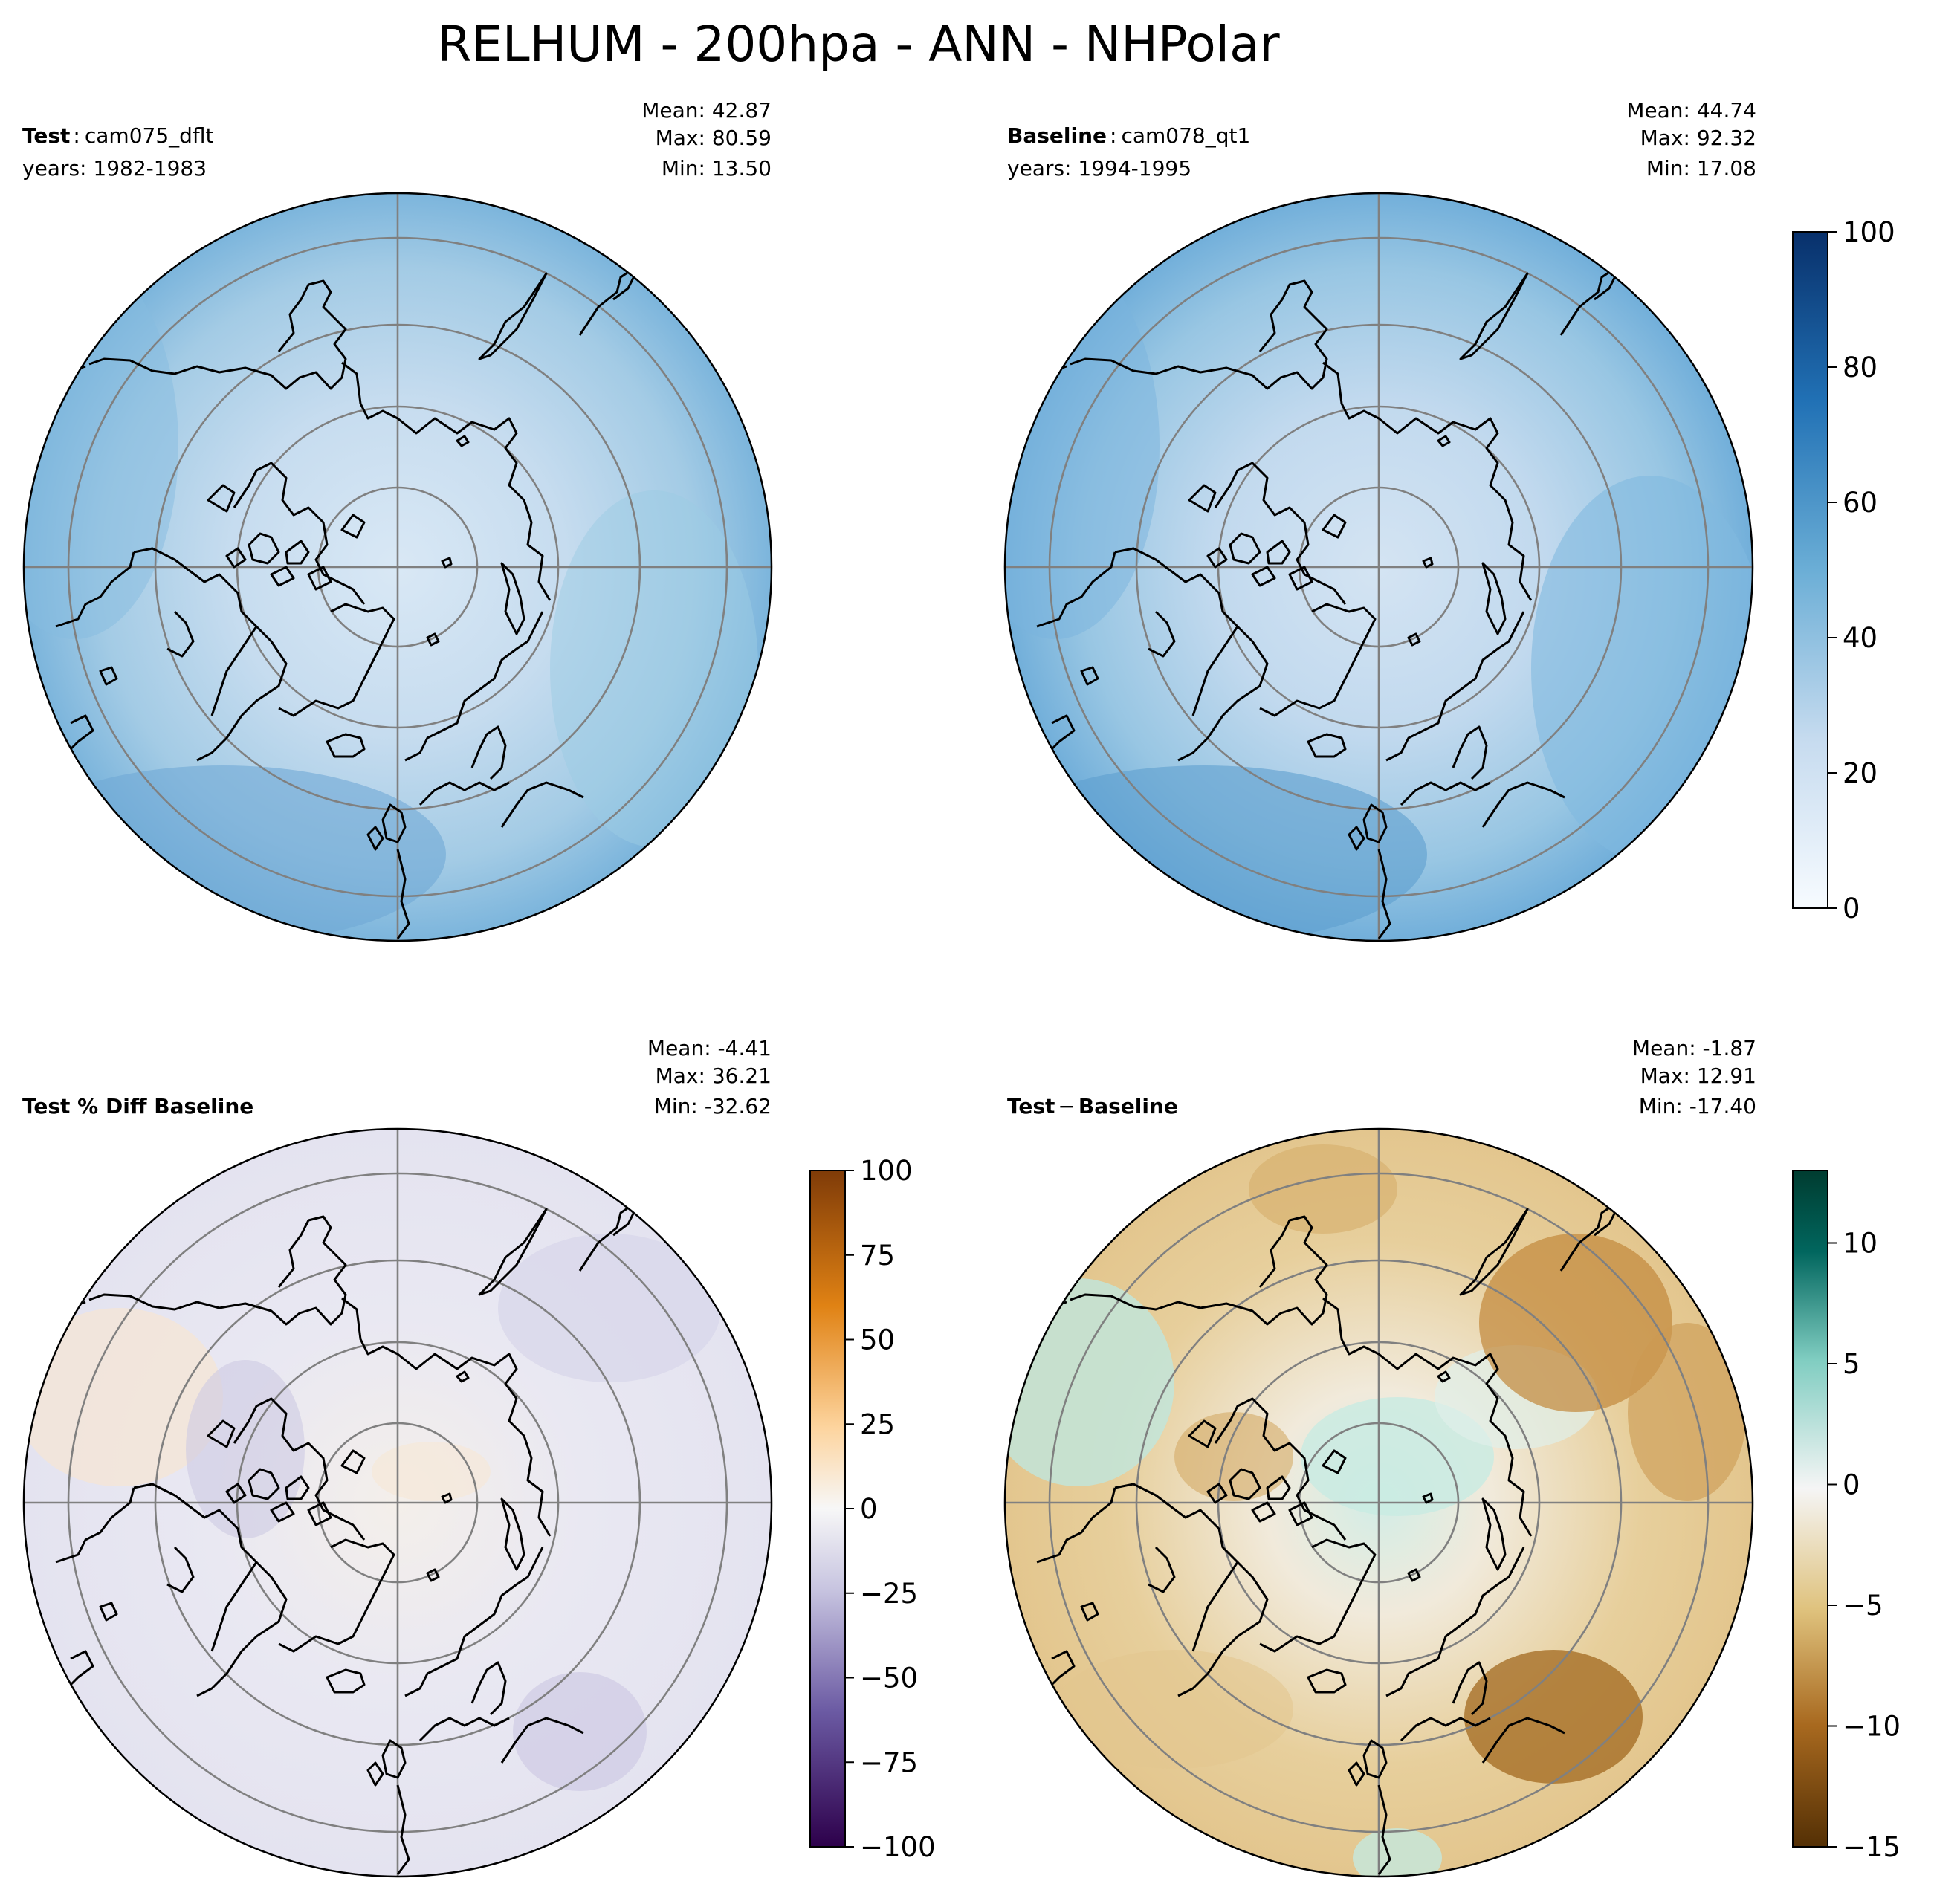 This screenshot has height=1904, width=1934. Describe the element at coordinates (878, 1424) in the screenshot. I see `colorbar-pct-tick-label: 25` at that location.